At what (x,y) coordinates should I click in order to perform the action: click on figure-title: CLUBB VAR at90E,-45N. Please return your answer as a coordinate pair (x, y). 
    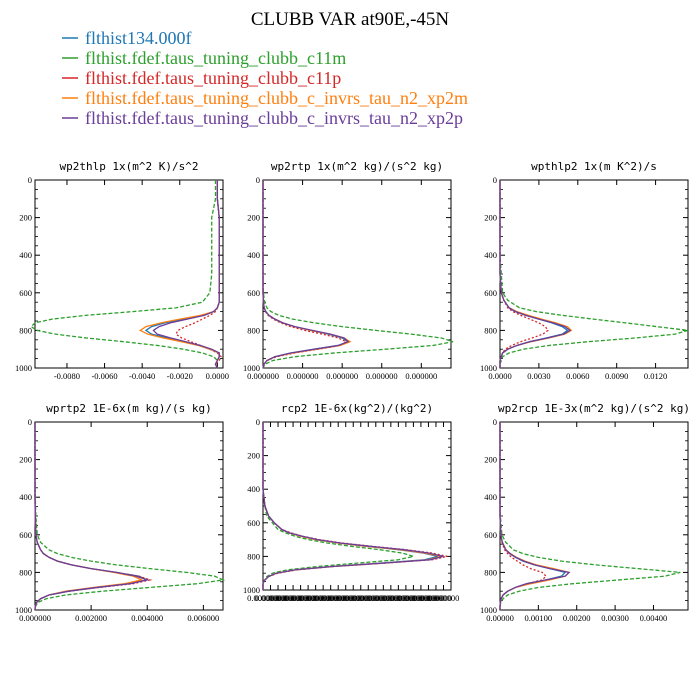
    Looking at the image, I should click on (350, 19).